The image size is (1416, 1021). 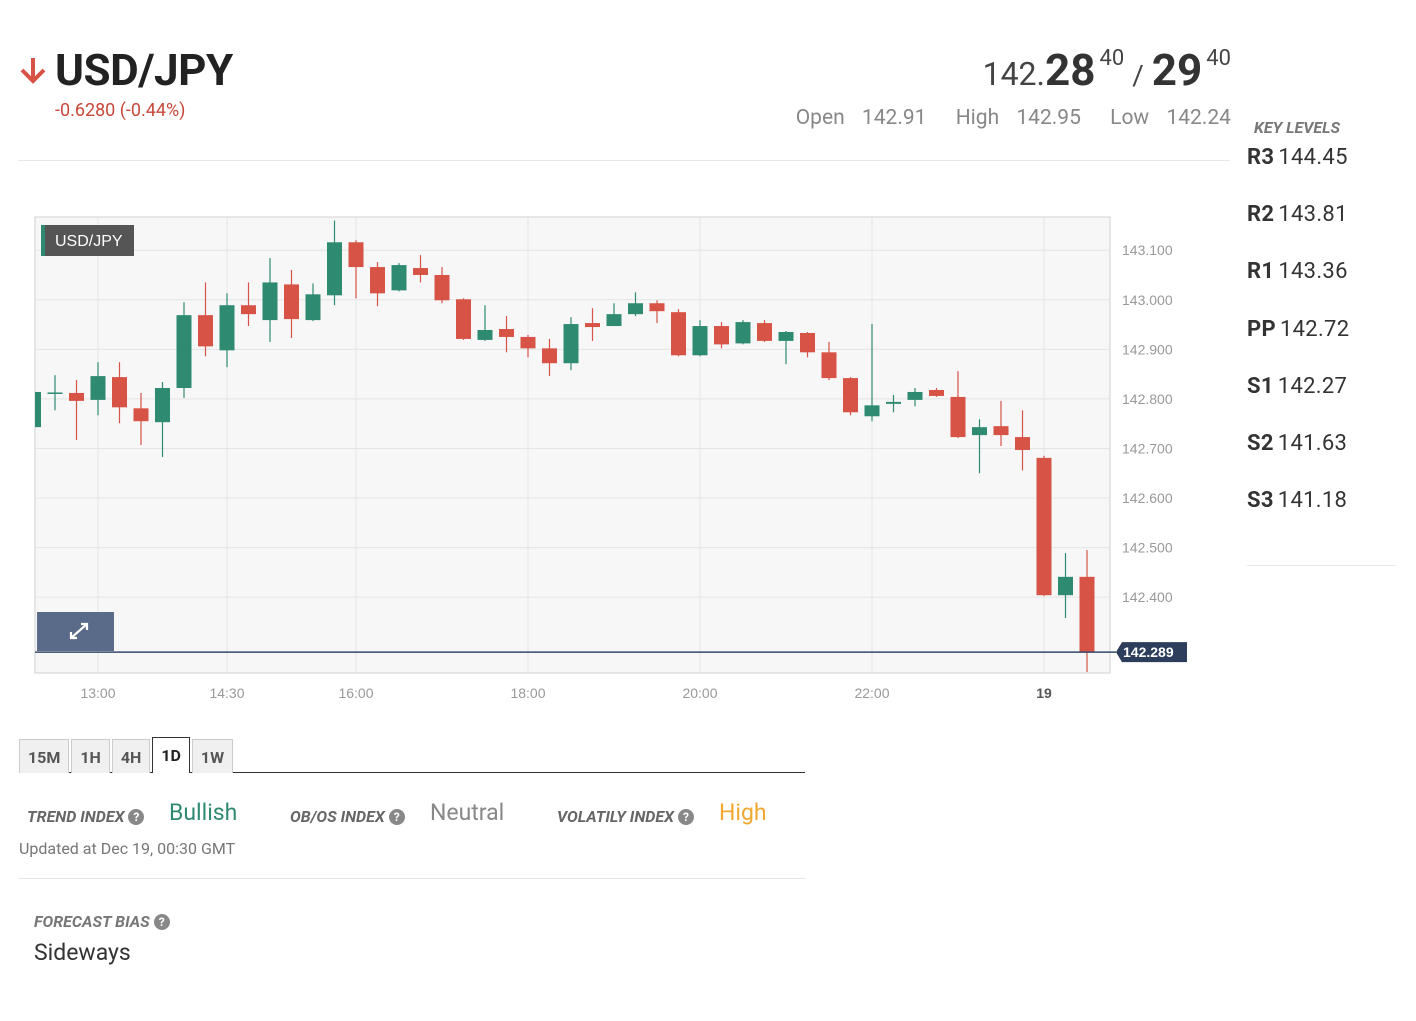 I want to click on key-level: PP 142.72, so click(x=1298, y=329).